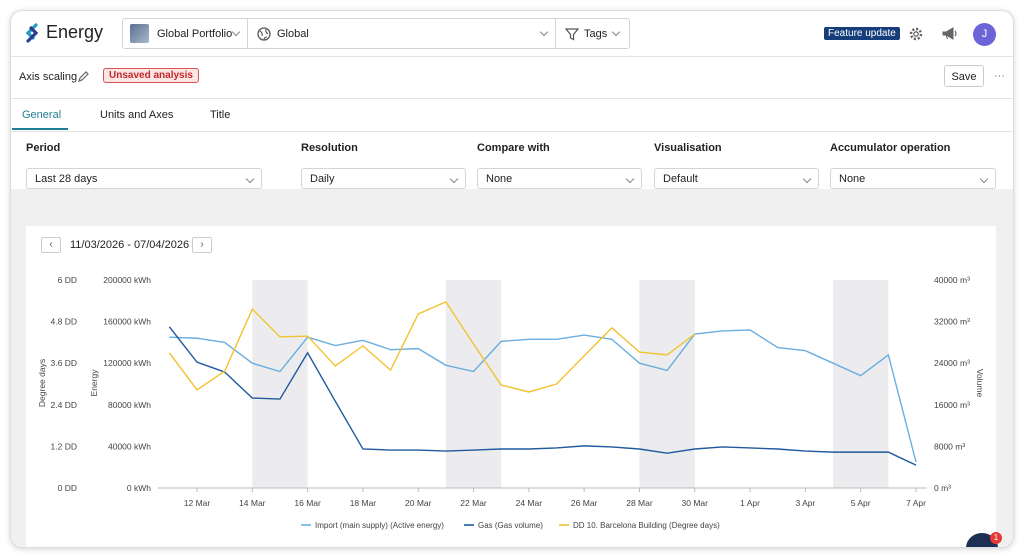 This screenshot has height=556, width=1024. Describe the element at coordinates (688, 148) in the screenshot. I see `filter-label: Visualisation` at that location.